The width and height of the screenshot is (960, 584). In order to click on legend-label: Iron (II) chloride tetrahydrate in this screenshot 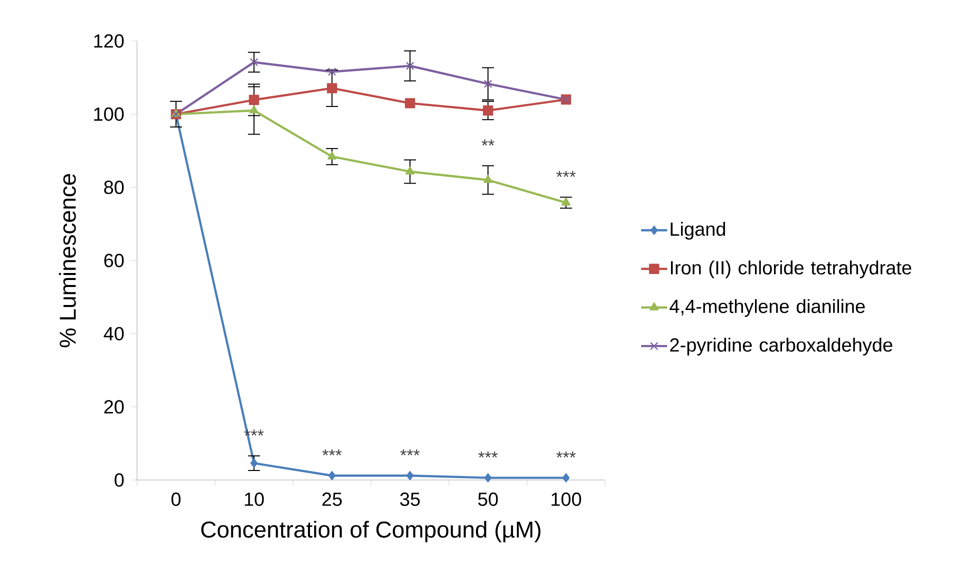, I will do `click(791, 269)`.